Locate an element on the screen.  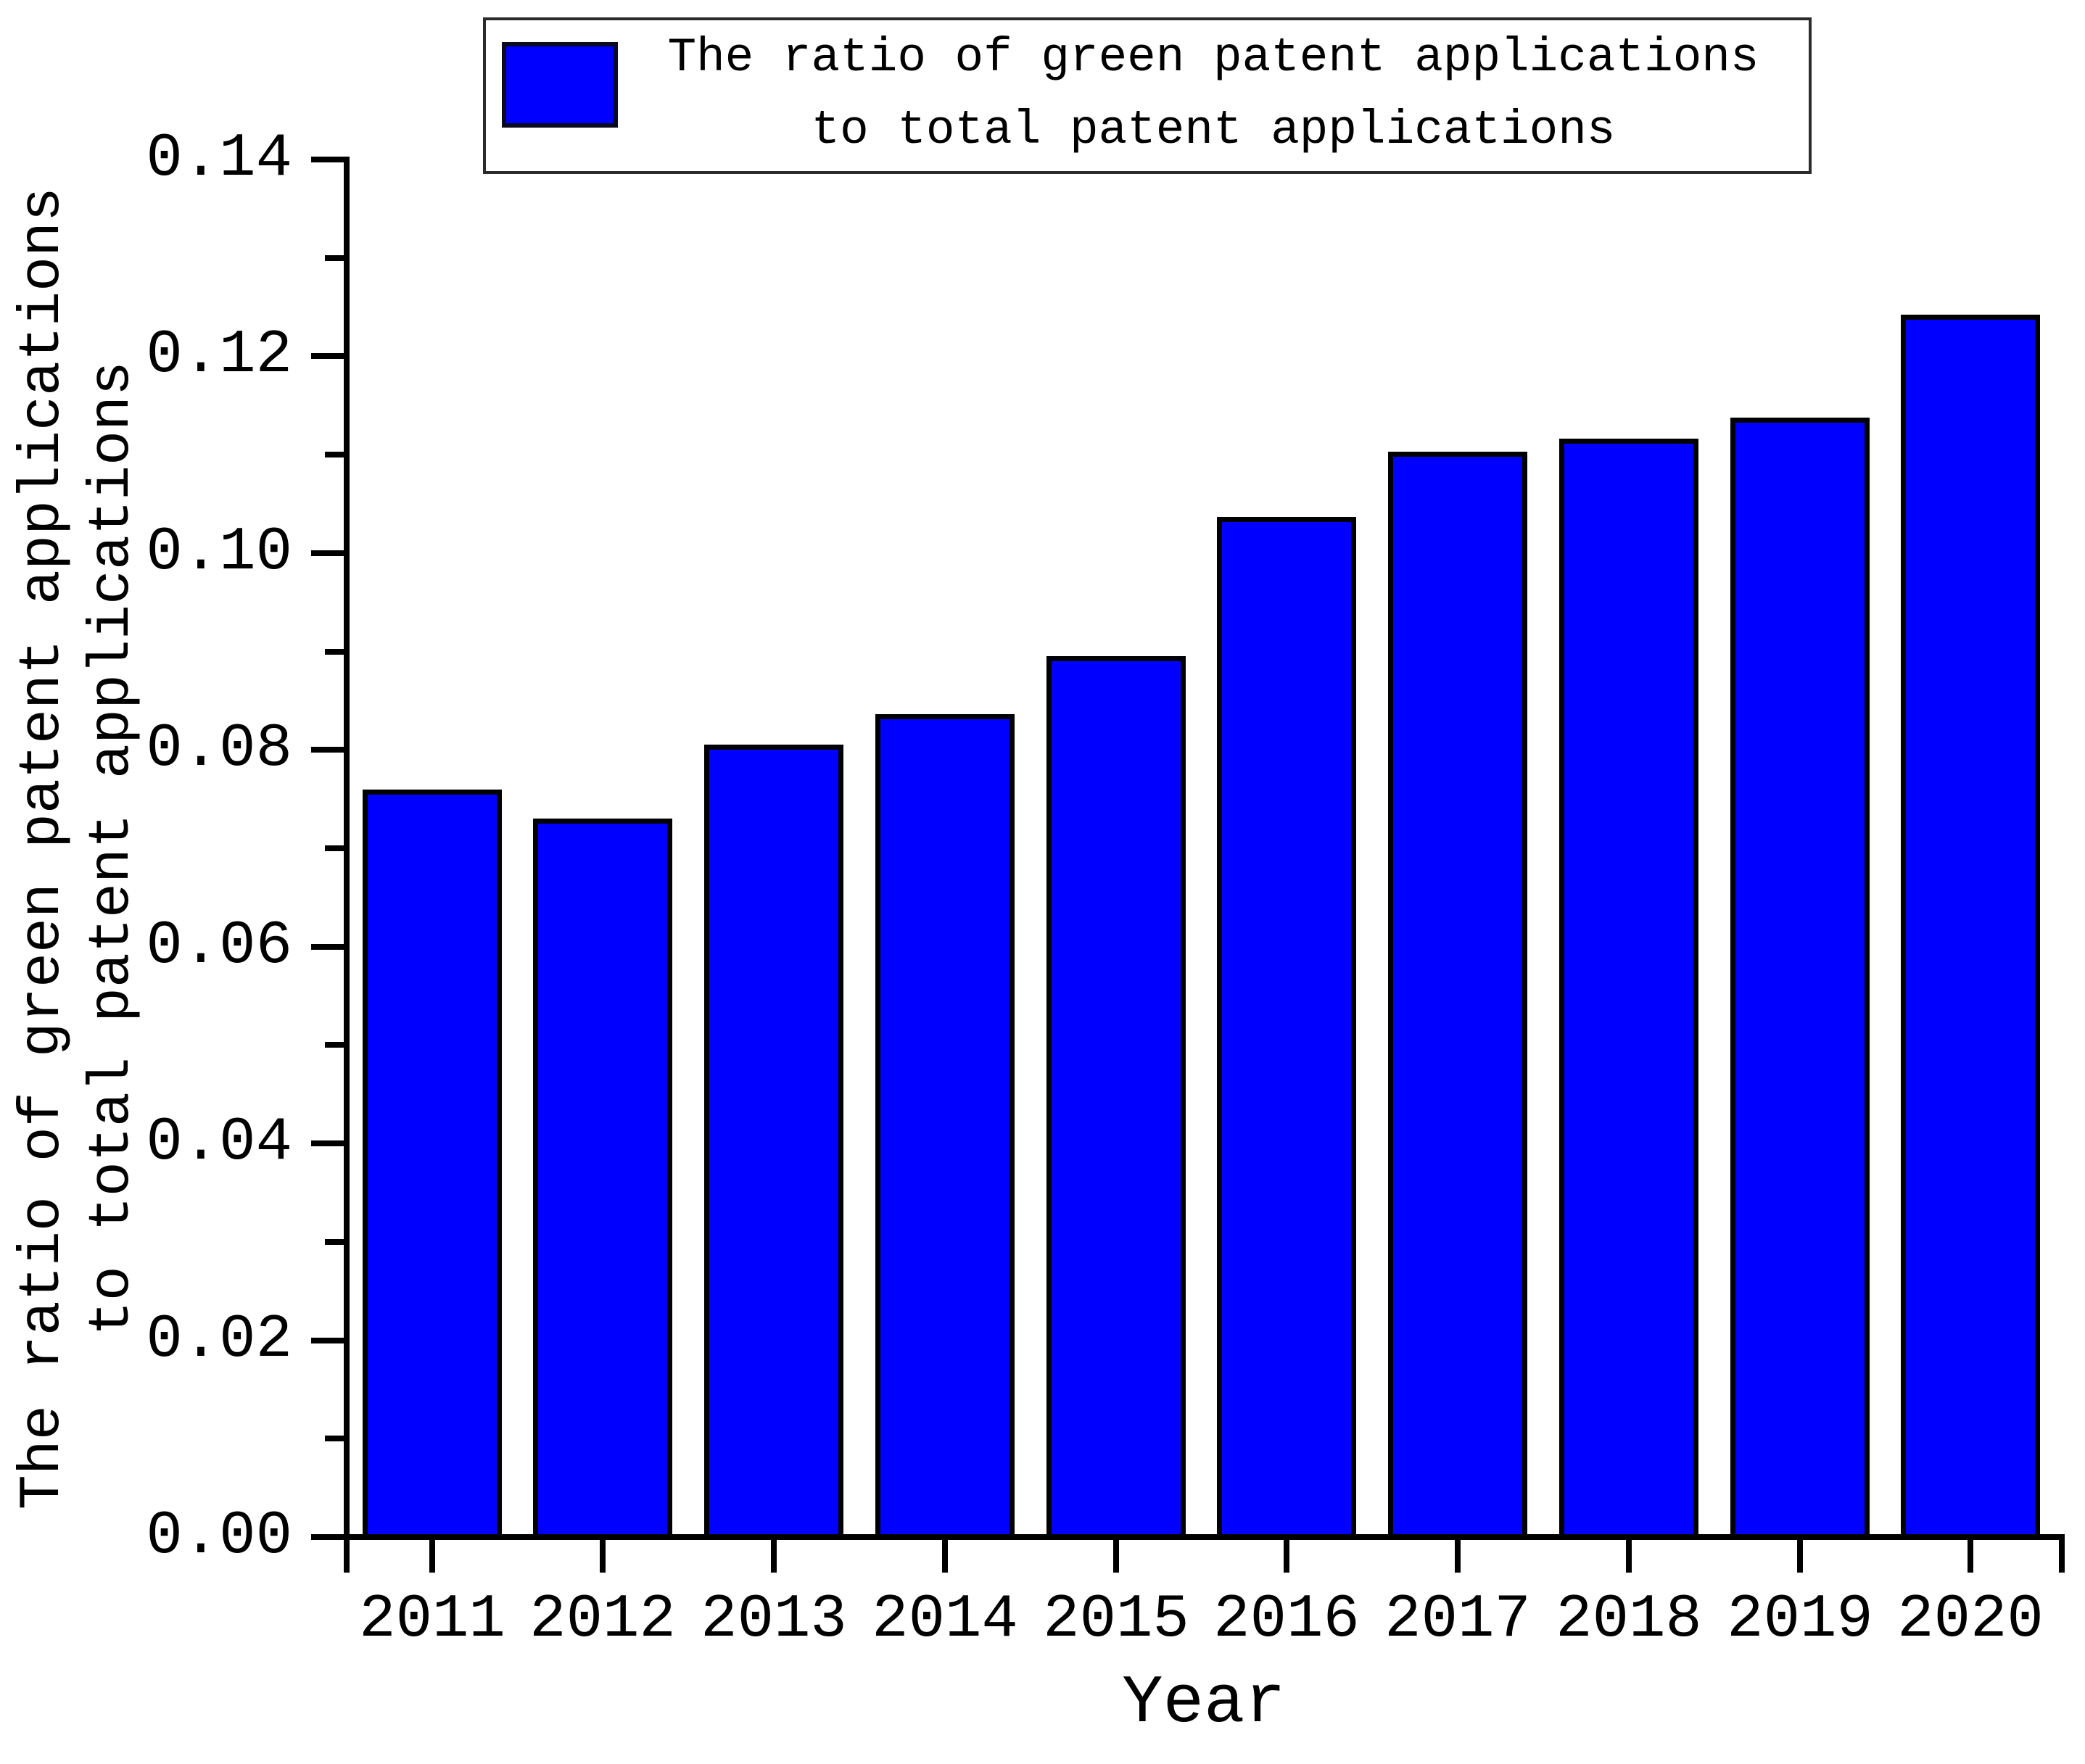
x-axis-tick-label-2018: 2018 is located at coordinates (1629, 1620).